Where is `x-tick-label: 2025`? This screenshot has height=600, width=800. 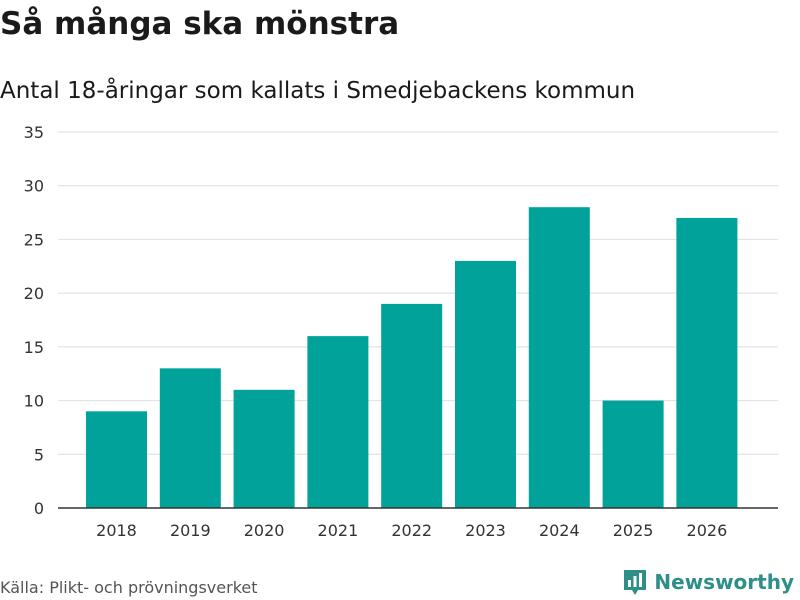 x-tick-label: 2025 is located at coordinates (633, 530).